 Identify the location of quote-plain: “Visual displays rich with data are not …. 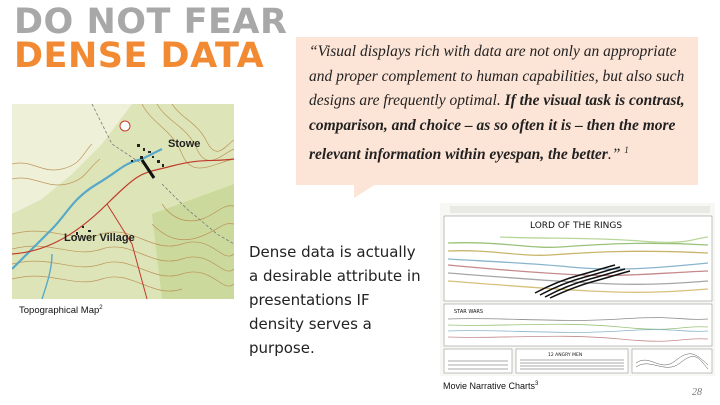
(497, 76).